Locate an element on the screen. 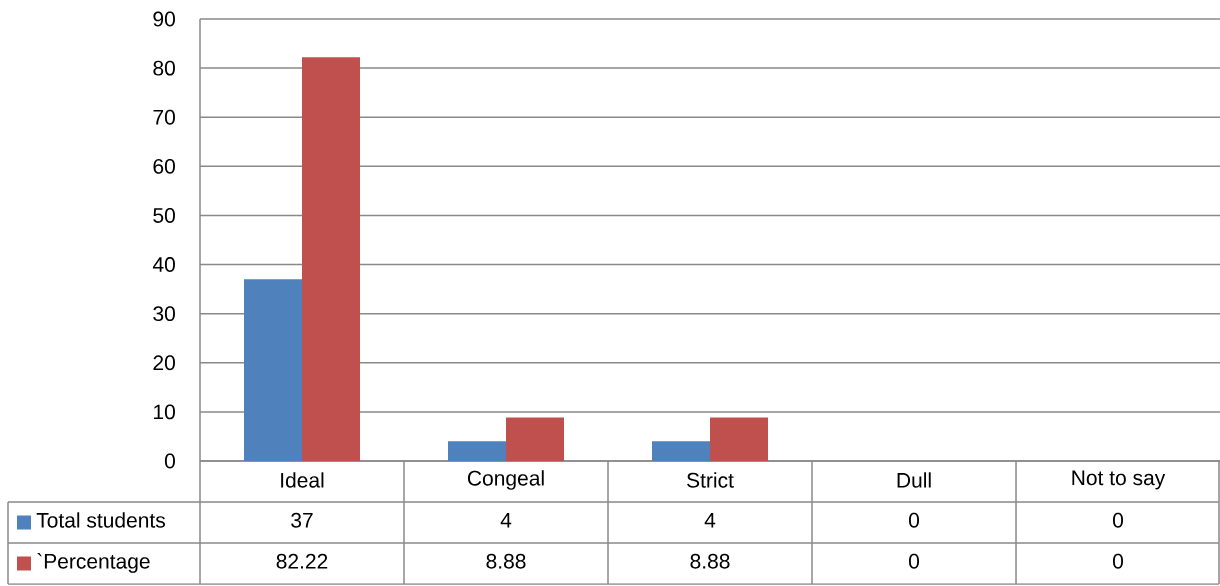 This screenshot has height=586, width=1220. y-tick-label: 30 is located at coordinates (164, 314).